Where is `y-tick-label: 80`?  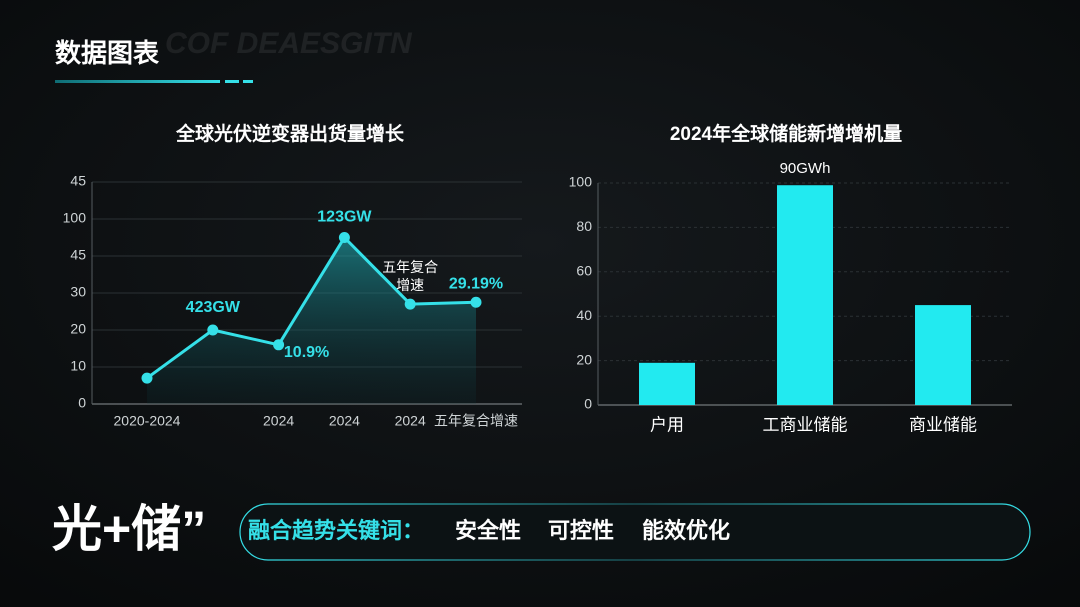
y-tick-label: 80 is located at coordinates (584, 226).